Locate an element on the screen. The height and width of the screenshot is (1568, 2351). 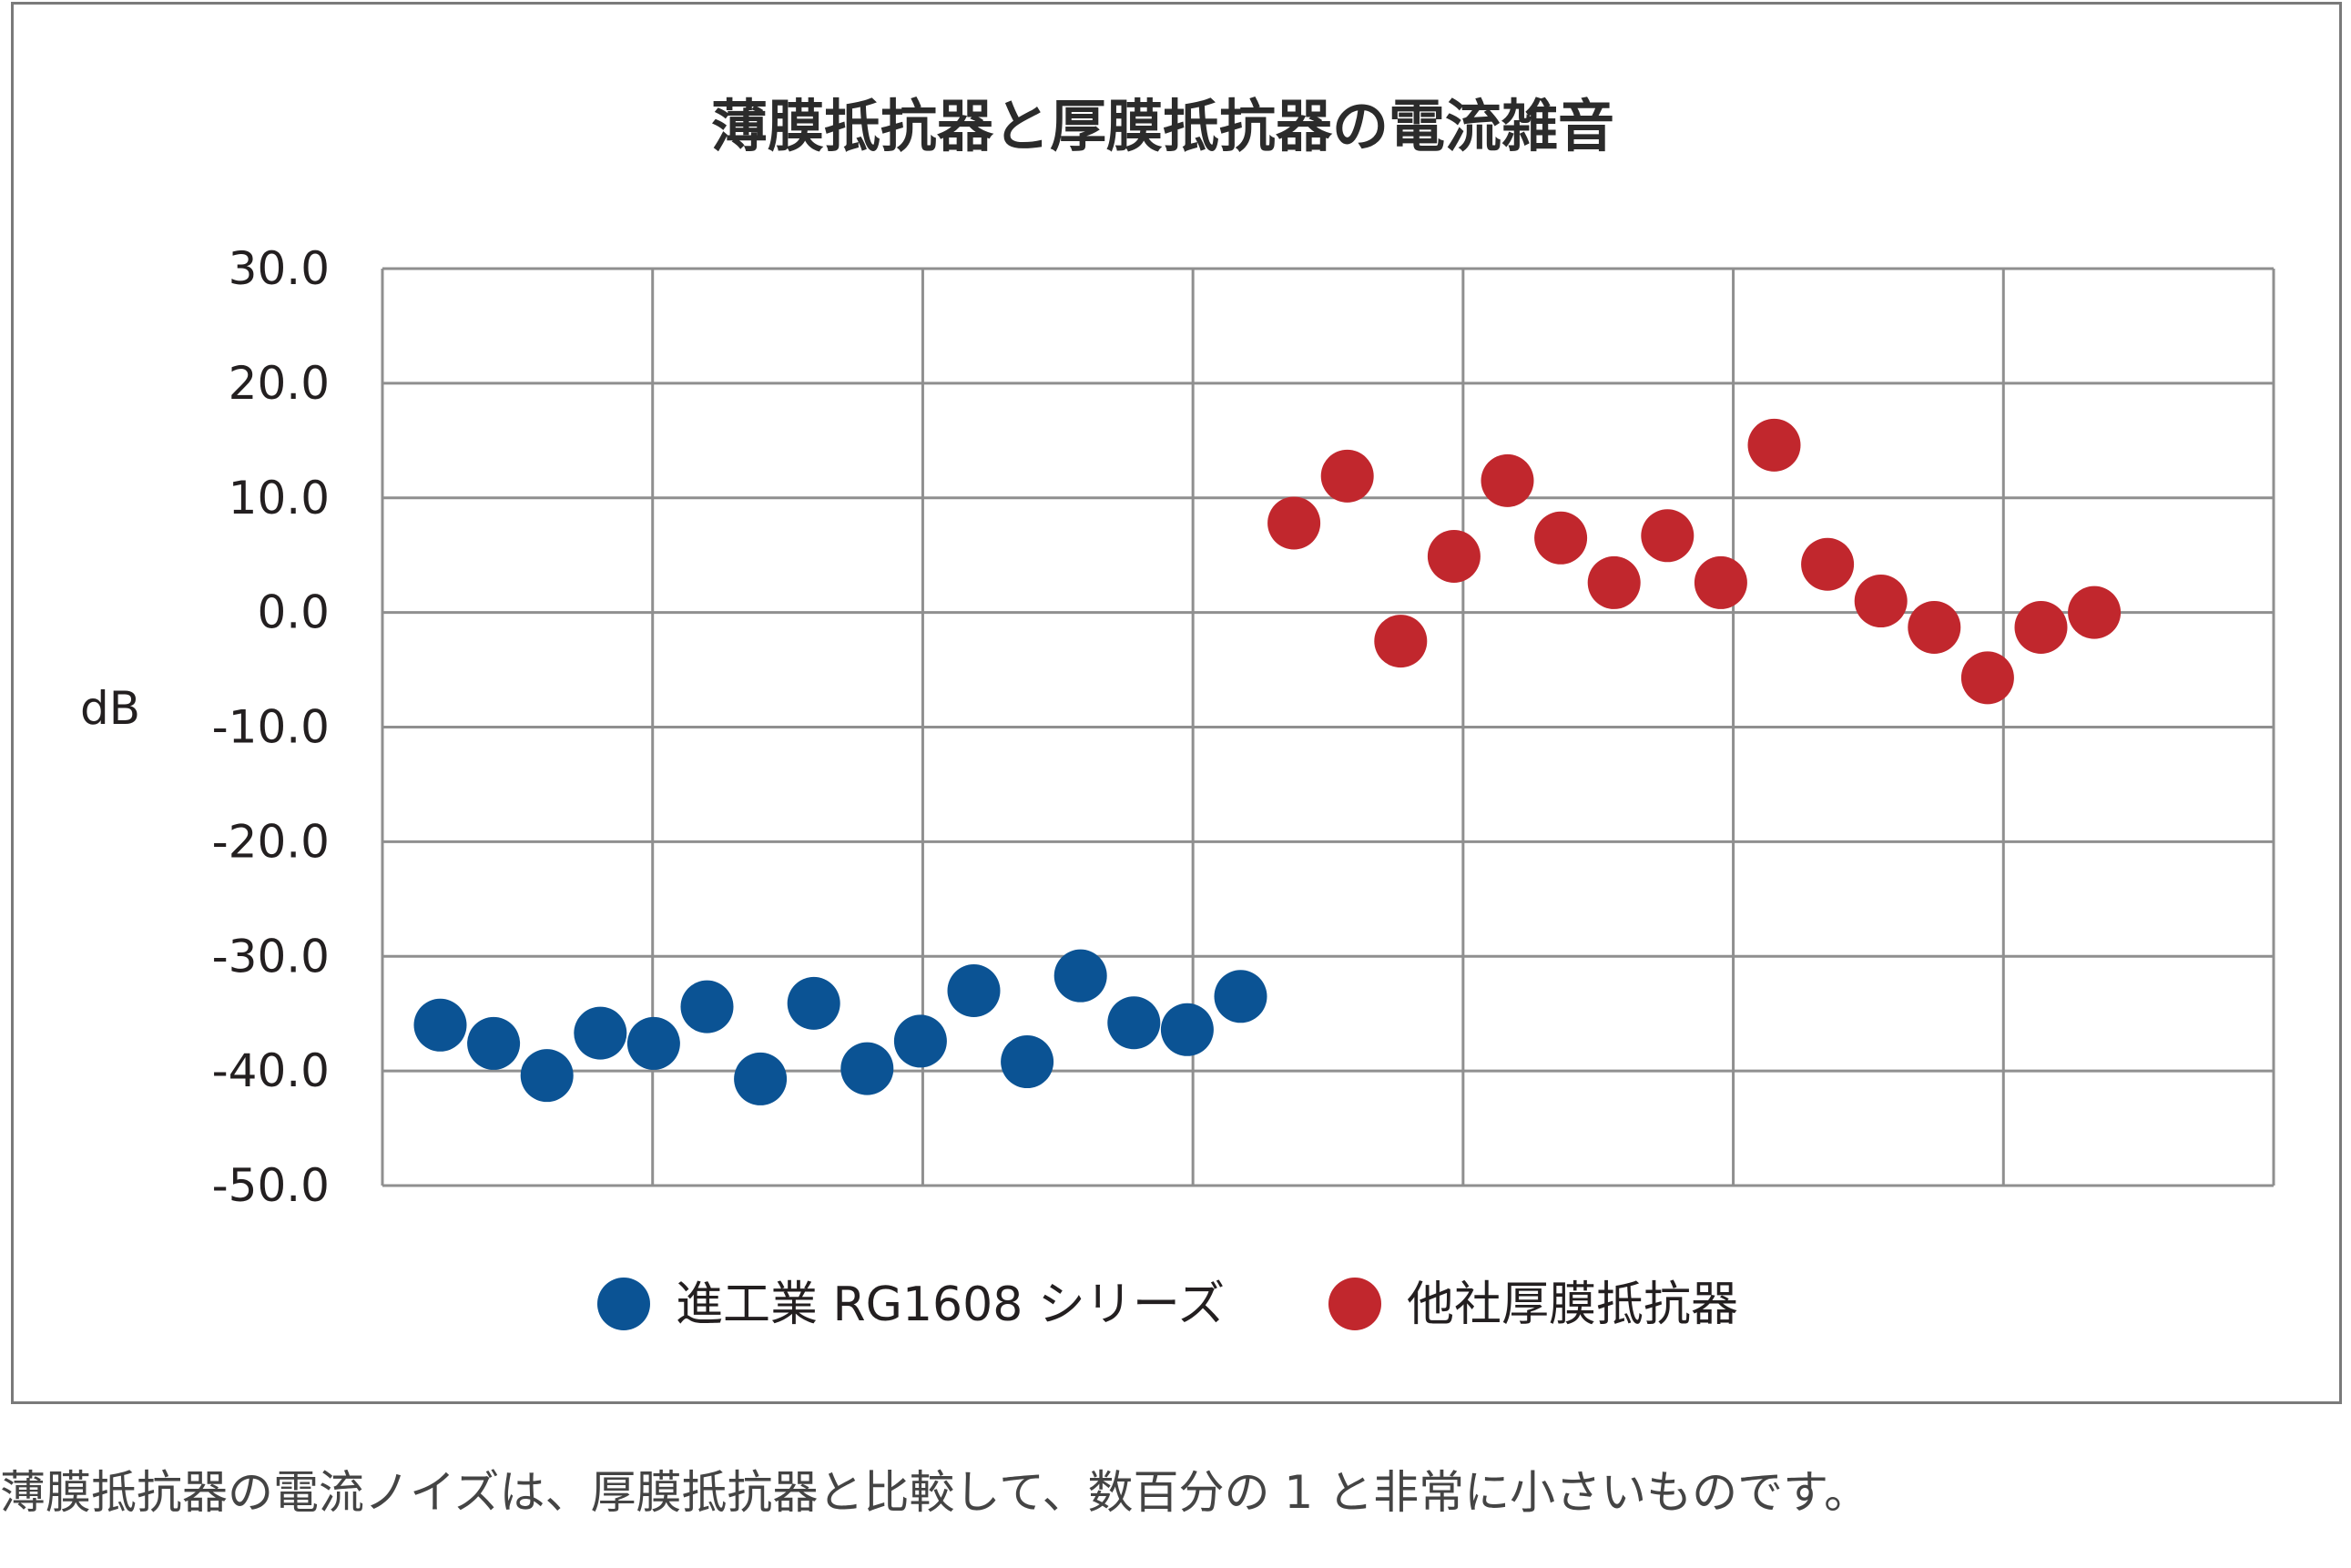
y-tick-label: -10.0 is located at coordinates (271, 727).